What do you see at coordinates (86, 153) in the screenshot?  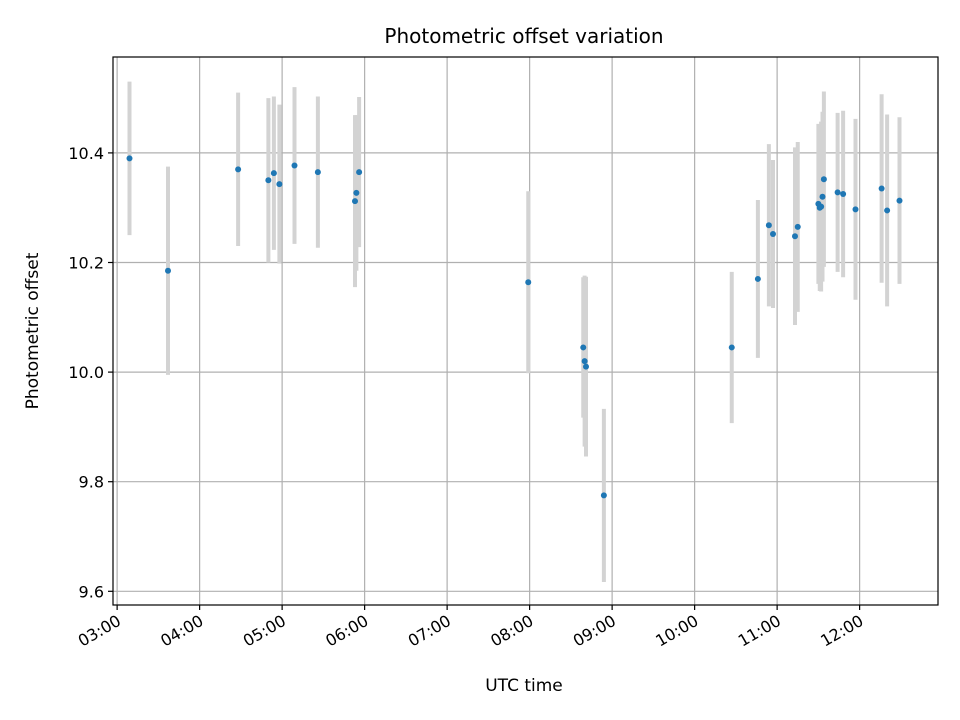 I see `y-tick-label: 10.4` at bounding box center [86, 153].